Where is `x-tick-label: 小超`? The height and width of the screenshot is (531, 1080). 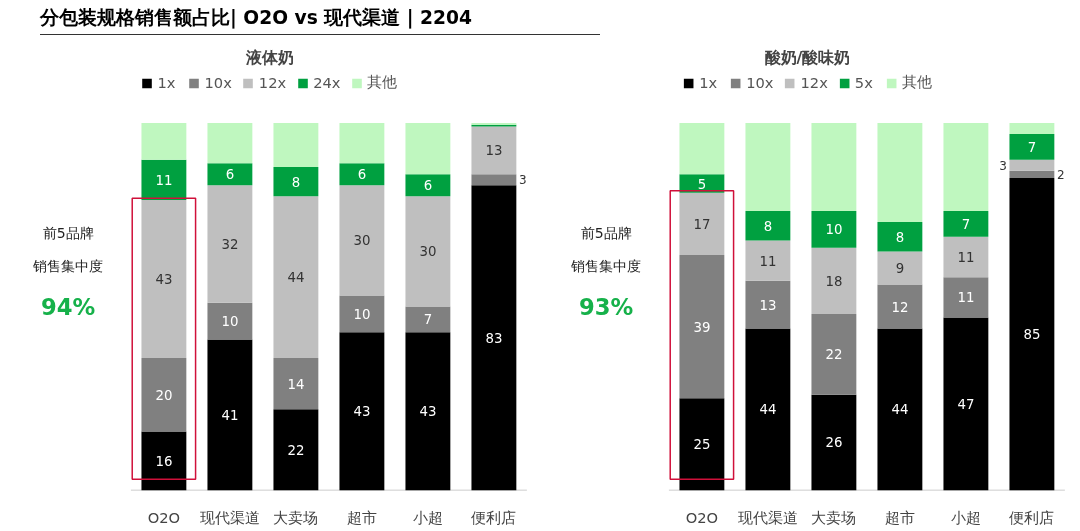 x-tick-label: 小超 is located at coordinates (965, 517).